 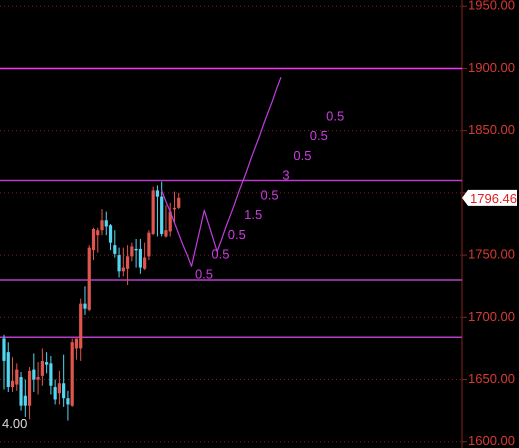 I want to click on annotation: 1.5, so click(x=253, y=214).